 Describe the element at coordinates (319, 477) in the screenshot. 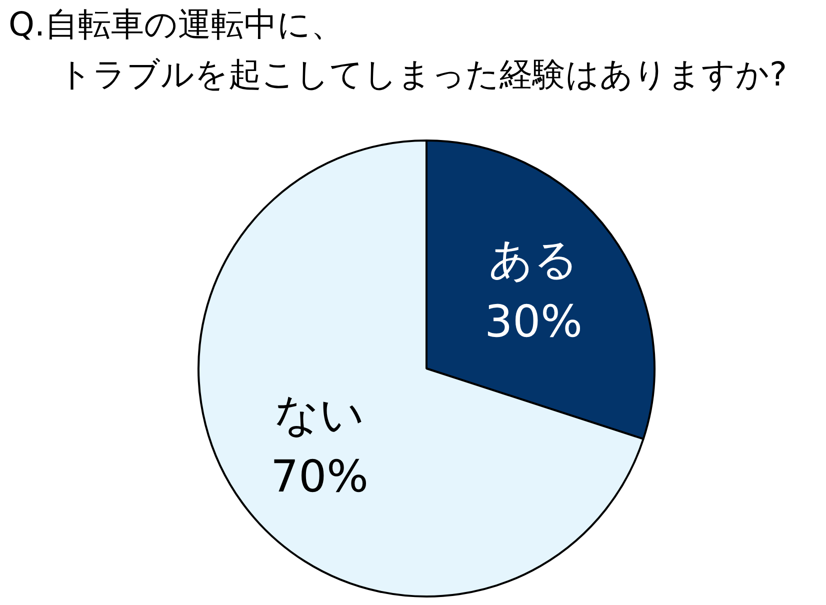

I see `data-label: 70%` at that location.